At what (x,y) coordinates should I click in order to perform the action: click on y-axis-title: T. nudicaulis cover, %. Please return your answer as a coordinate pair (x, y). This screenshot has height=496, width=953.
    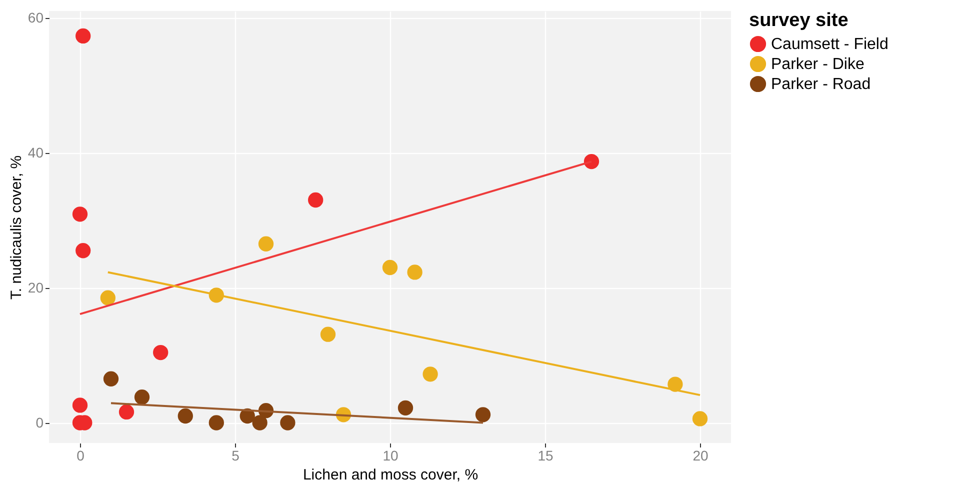
    Looking at the image, I should click on (16, 227).